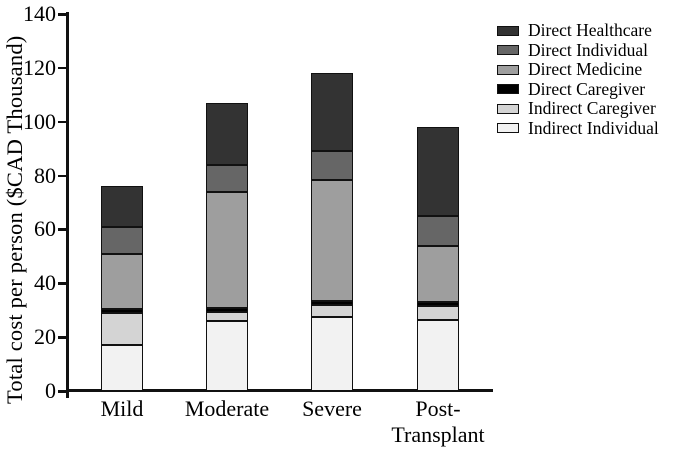 The height and width of the screenshot is (452, 680). What do you see at coordinates (508, 50) in the screenshot?
I see `legend-swatch-direct-individual` at bounding box center [508, 50].